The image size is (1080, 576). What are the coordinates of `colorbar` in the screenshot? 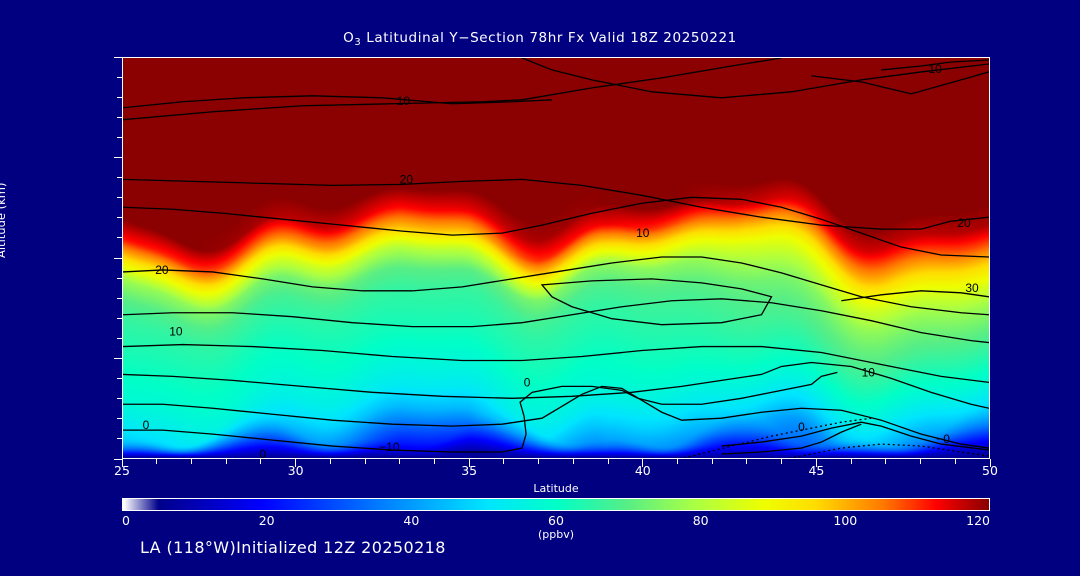 It's located at (556, 504).